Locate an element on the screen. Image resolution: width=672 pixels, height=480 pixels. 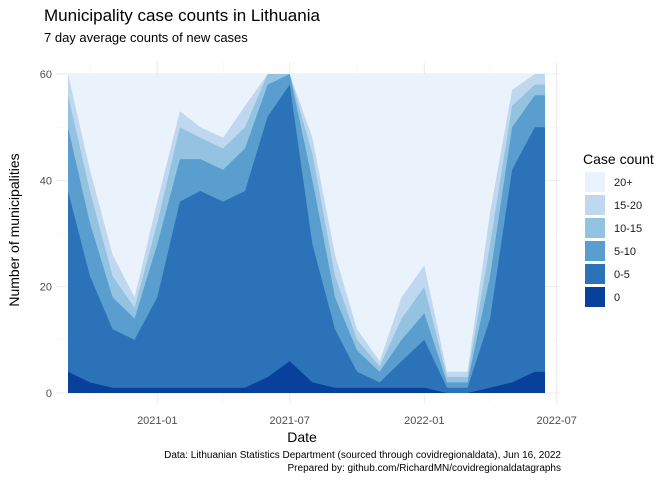
x-tick-label: 2021-01 is located at coordinates (157, 421).